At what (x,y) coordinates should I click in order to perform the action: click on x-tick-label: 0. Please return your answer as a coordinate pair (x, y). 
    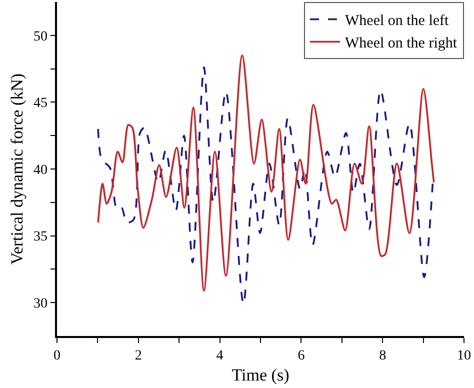
    Looking at the image, I should click on (57, 356).